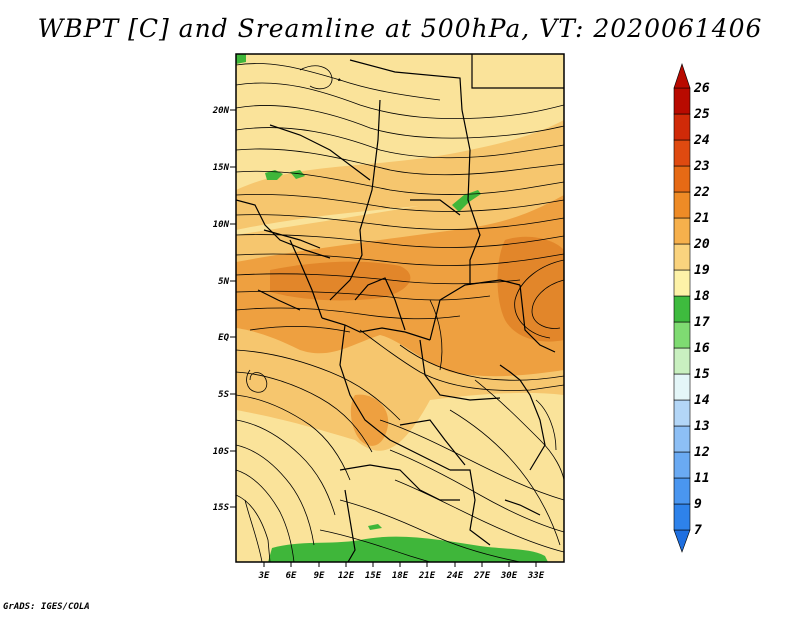 This screenshot has width=800, height=618. What do you see at coordinates (274, 175) in the screenshot?
I see `green-patch-north` at bounding box center [274, 175].